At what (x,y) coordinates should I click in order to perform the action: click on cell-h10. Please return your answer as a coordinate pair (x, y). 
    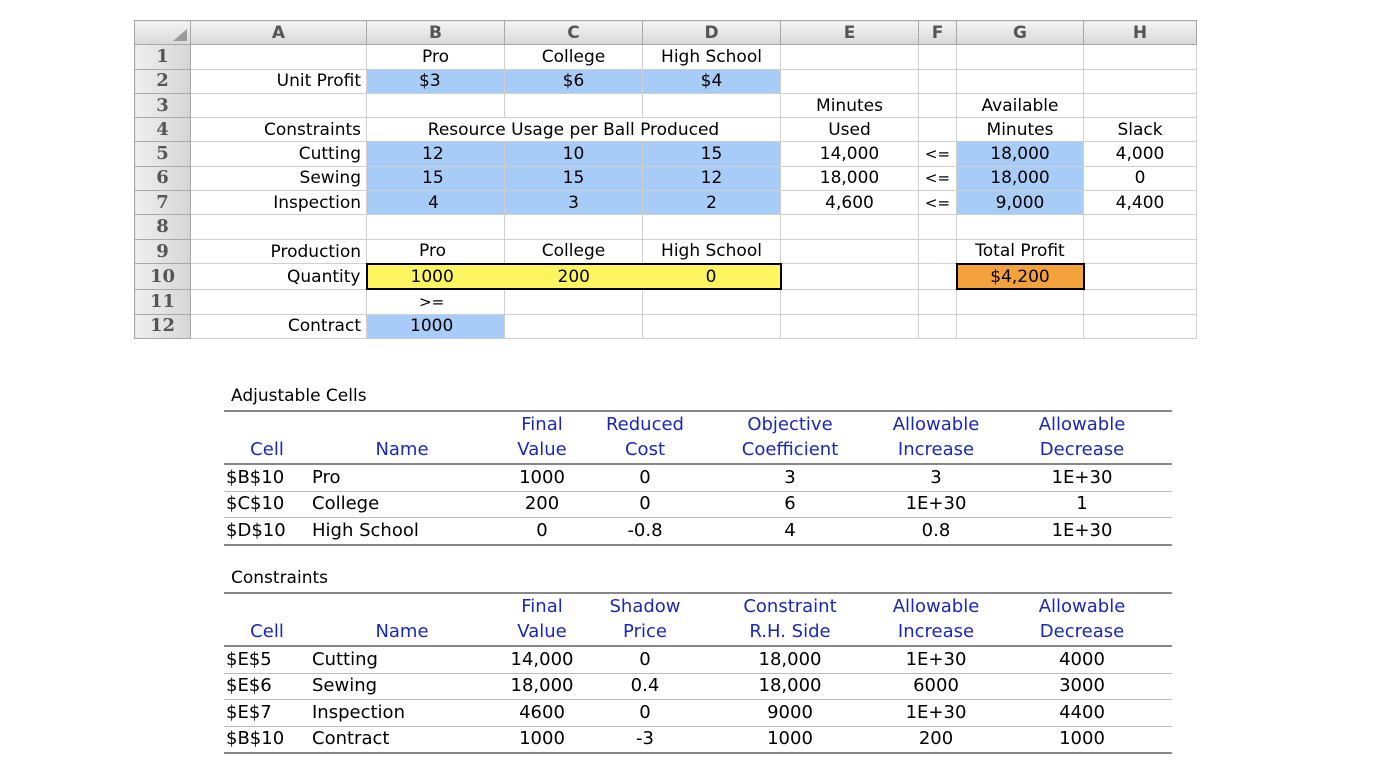
    Looking at the image, I should click on (1140, 276).